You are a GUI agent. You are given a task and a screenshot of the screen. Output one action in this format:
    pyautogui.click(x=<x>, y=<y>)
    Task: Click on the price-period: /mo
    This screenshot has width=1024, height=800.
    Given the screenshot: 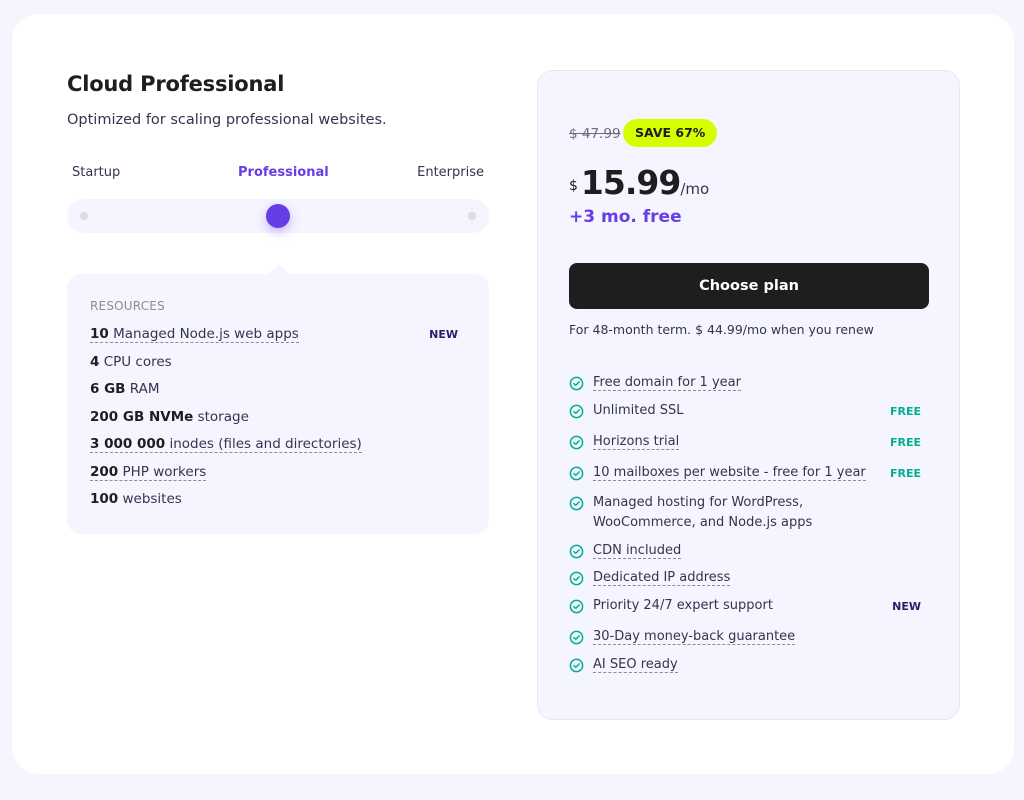 What is the action you would take?
    pyautogui.click(x=695, y=189)
    